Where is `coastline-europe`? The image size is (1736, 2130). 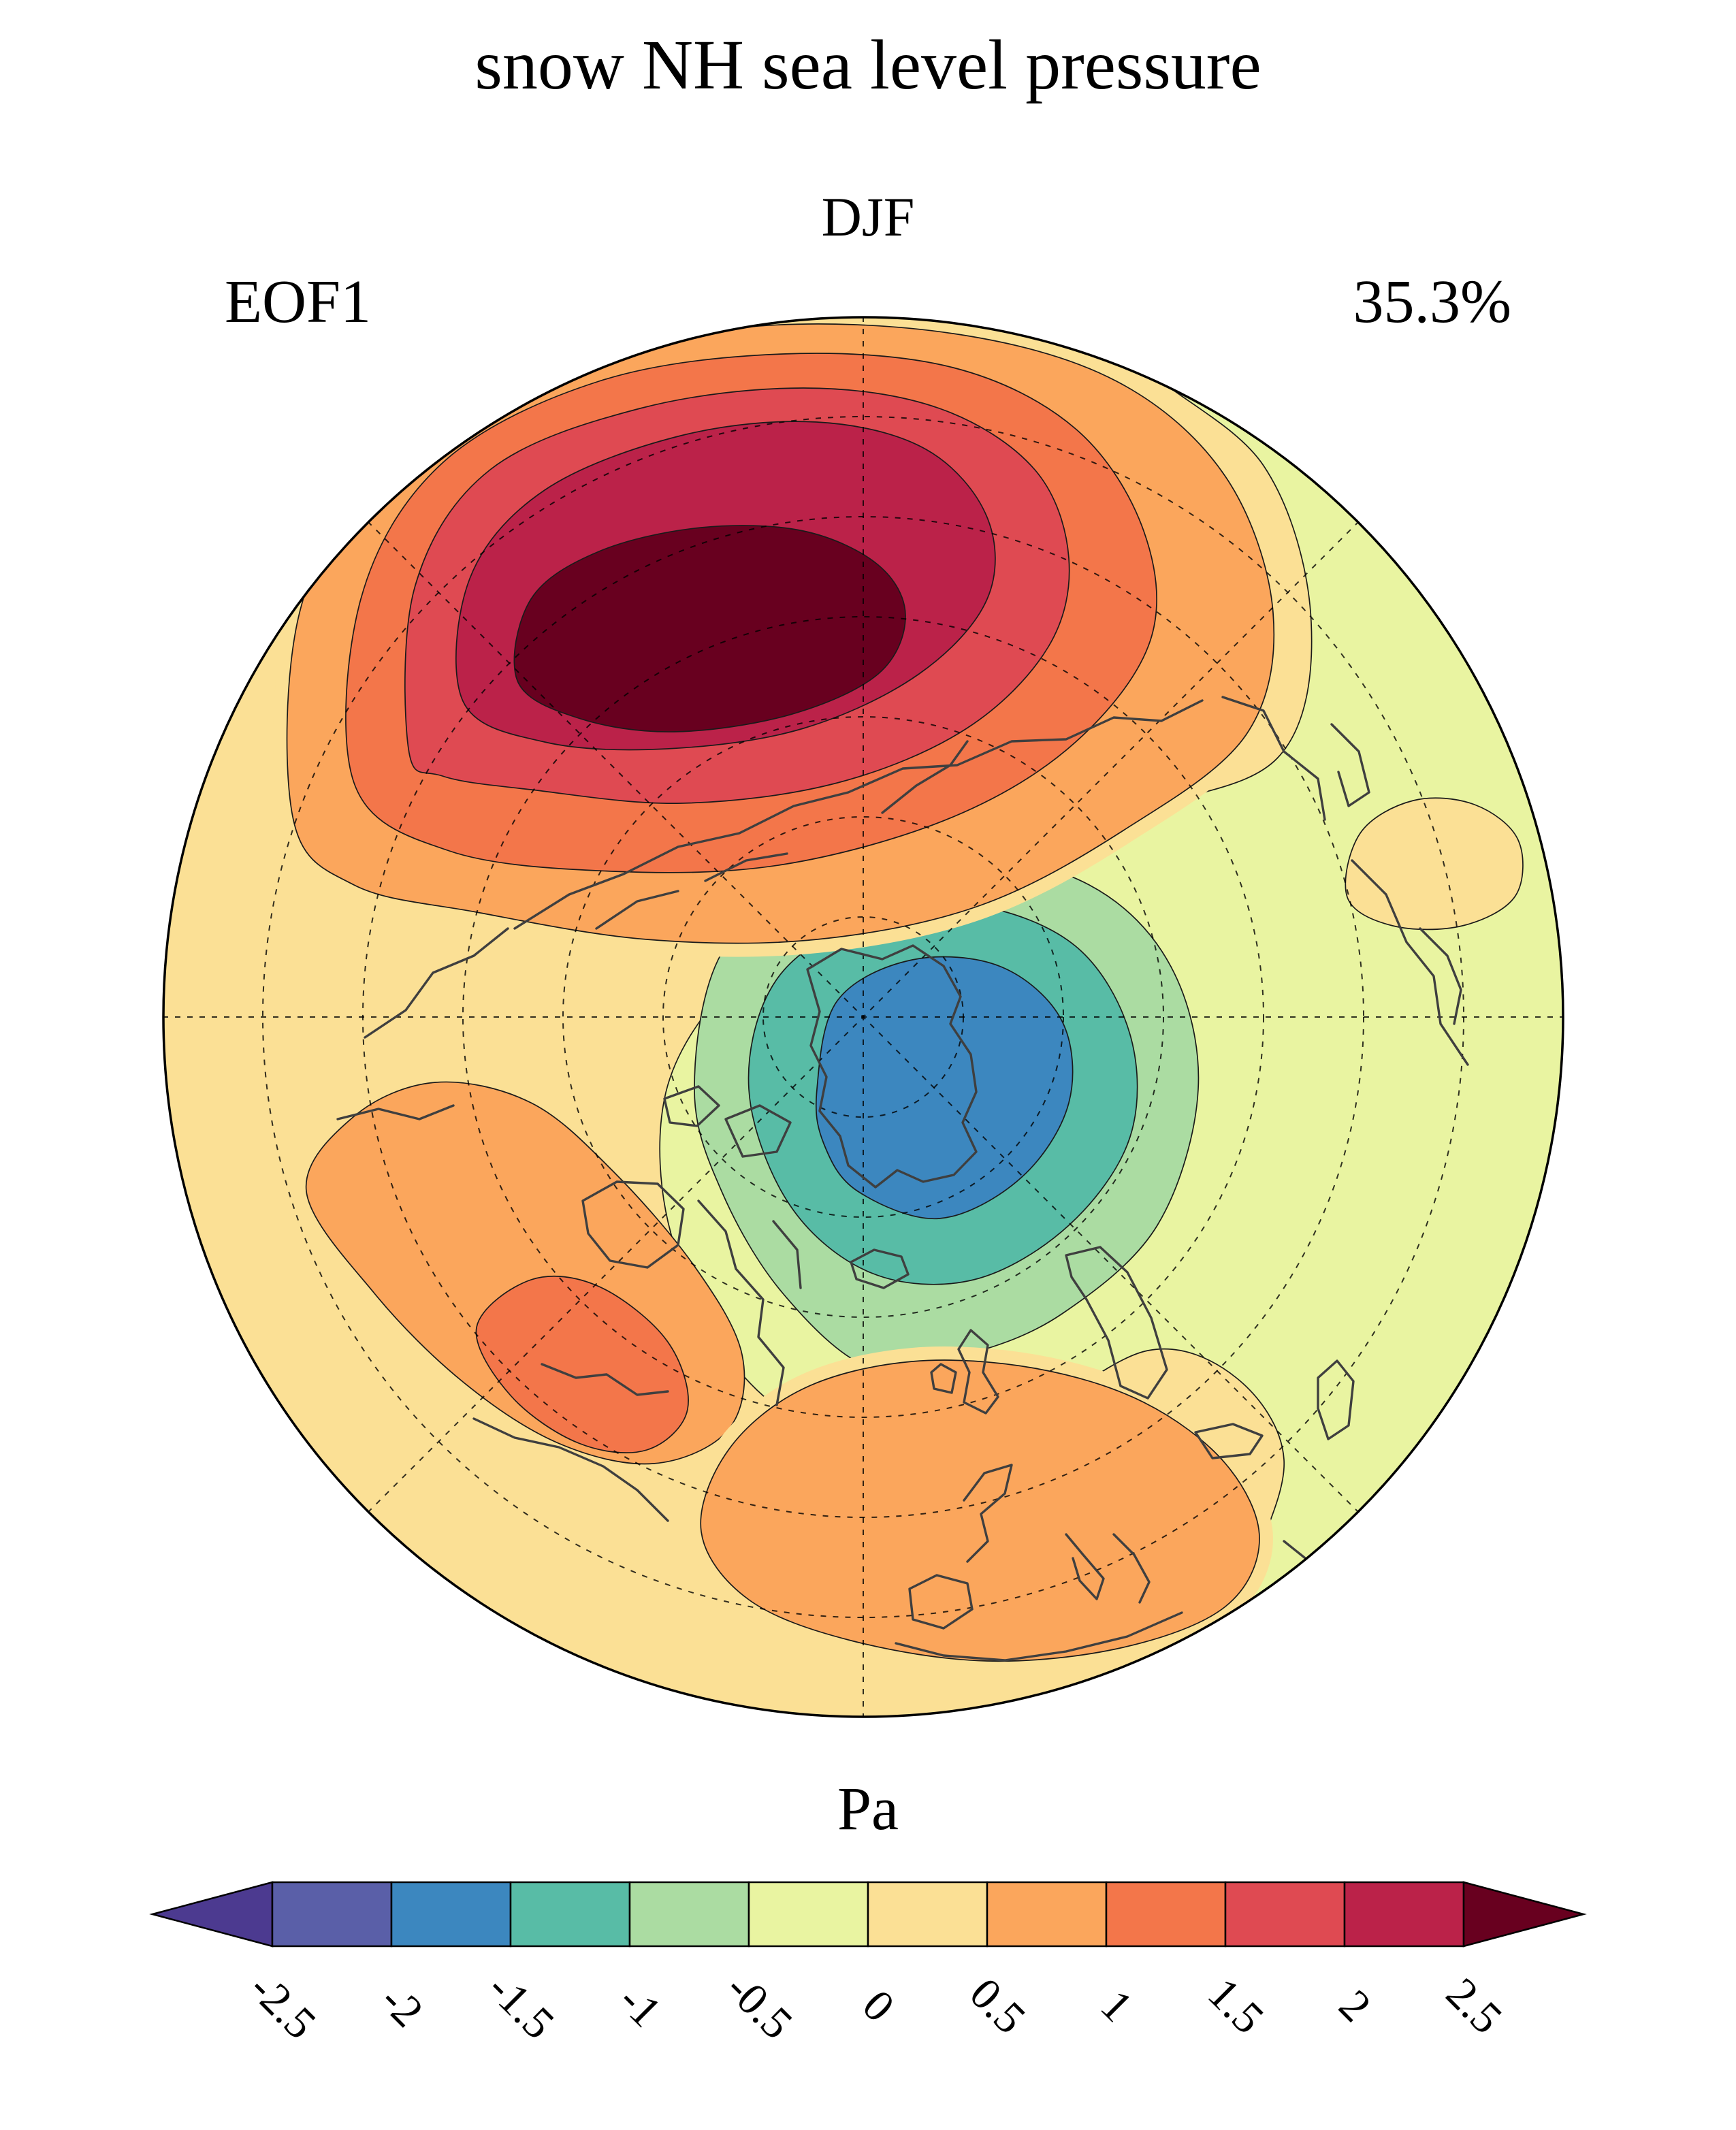
coastline-europe is located at coordinates (1127, 1454).